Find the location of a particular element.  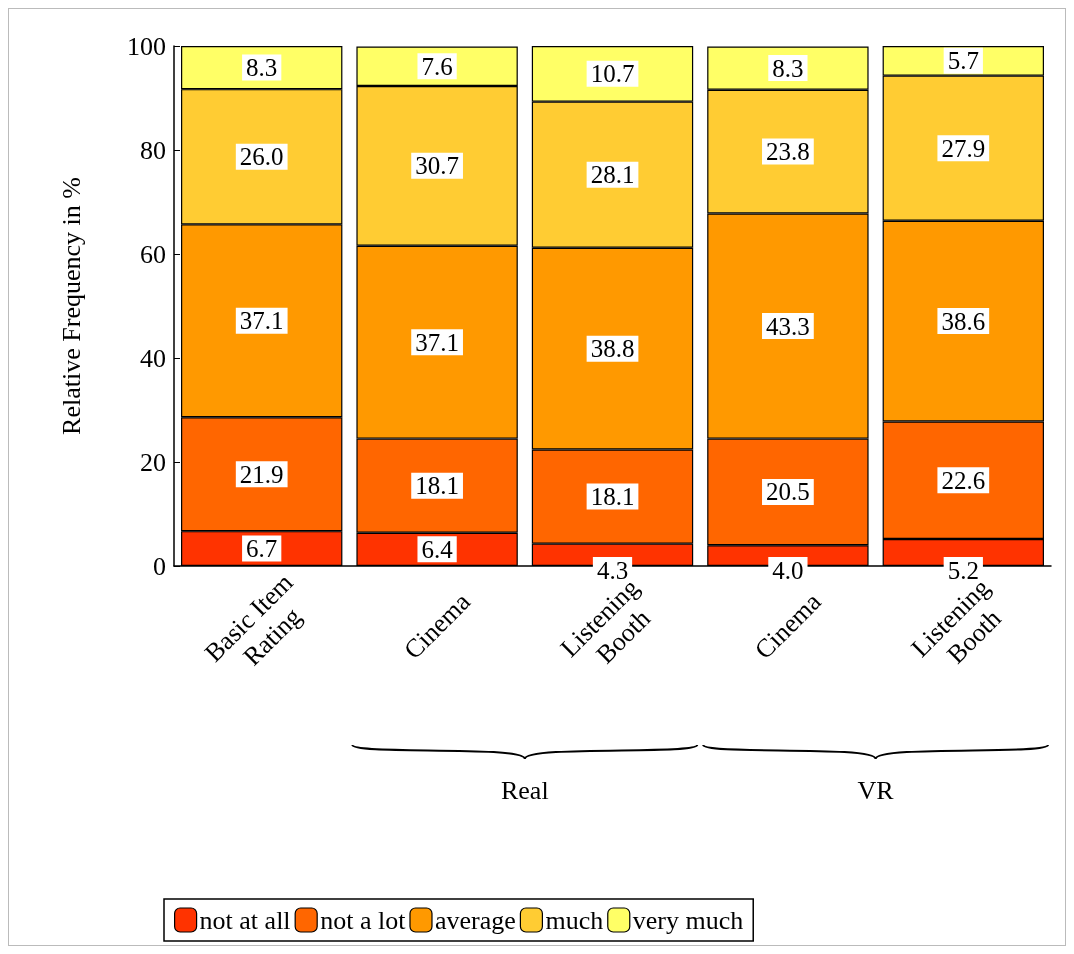

y-tick-label: 20 is located at coordinates (153, 462).